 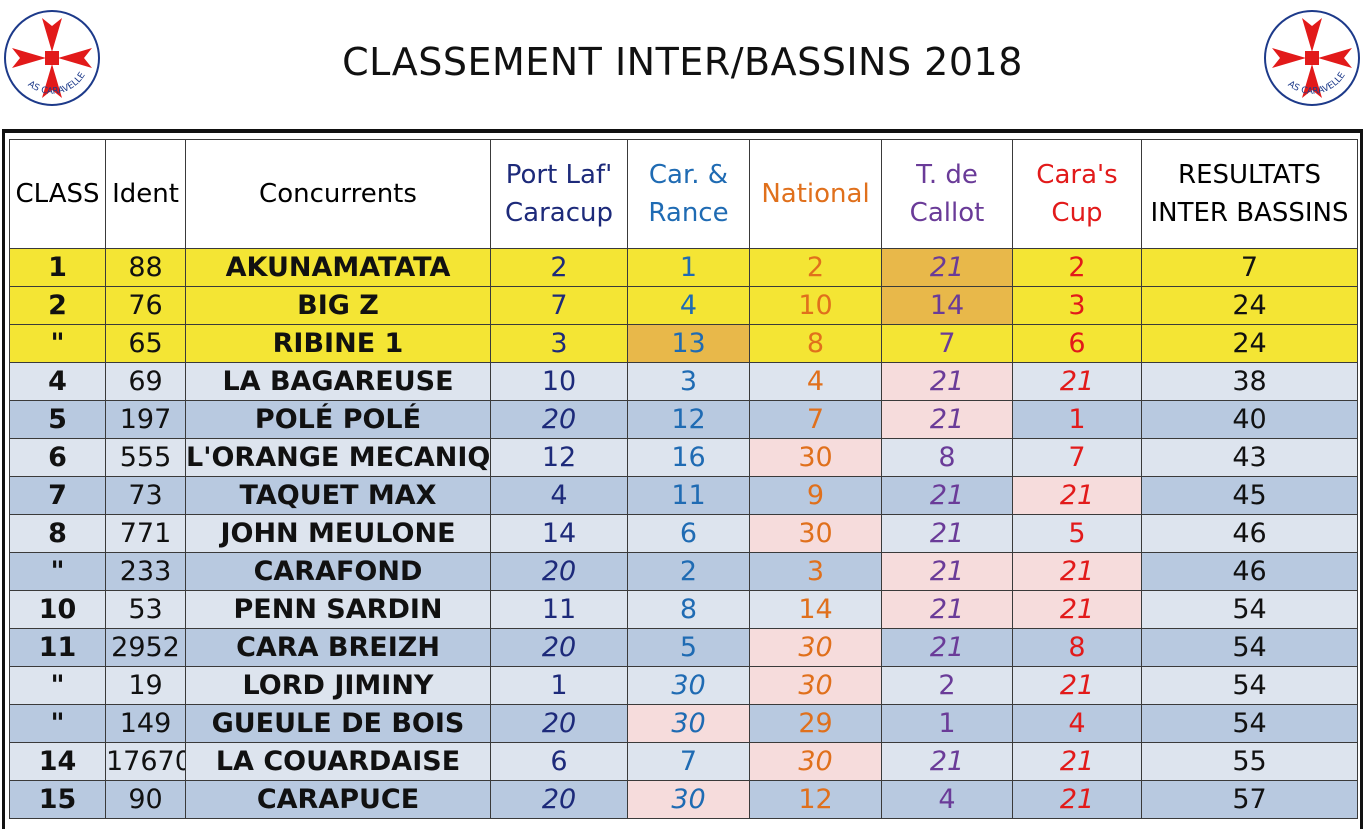 I want to click on class-cell: 1, so click(x=57, y=267).